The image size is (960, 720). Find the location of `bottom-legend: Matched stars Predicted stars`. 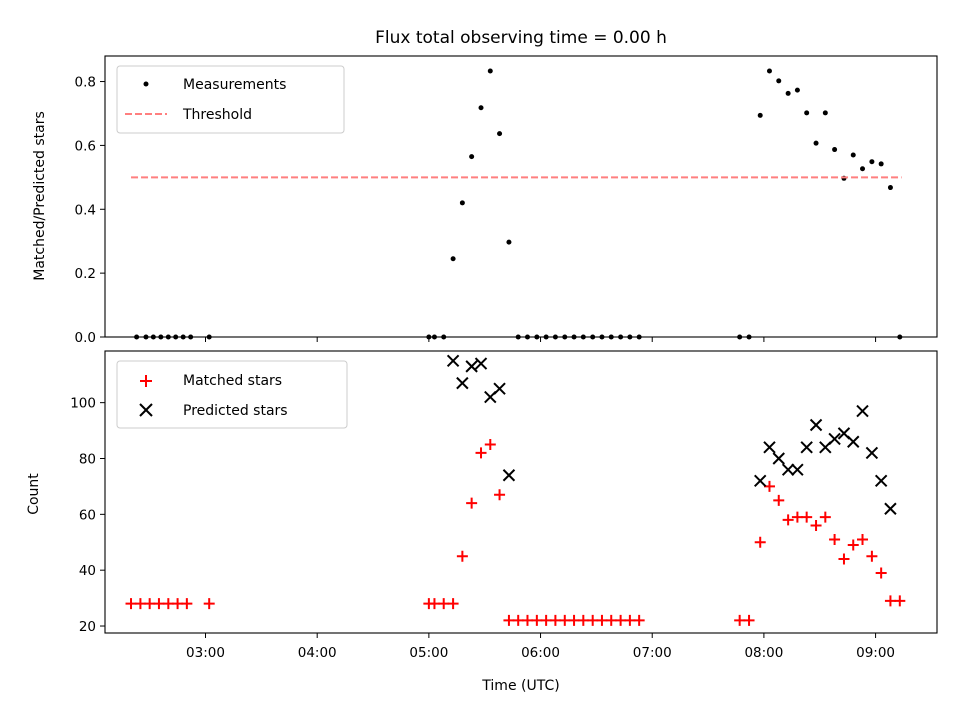

bottom-legend: Matched stars Predicted stars is located at coordinates (232, 394).